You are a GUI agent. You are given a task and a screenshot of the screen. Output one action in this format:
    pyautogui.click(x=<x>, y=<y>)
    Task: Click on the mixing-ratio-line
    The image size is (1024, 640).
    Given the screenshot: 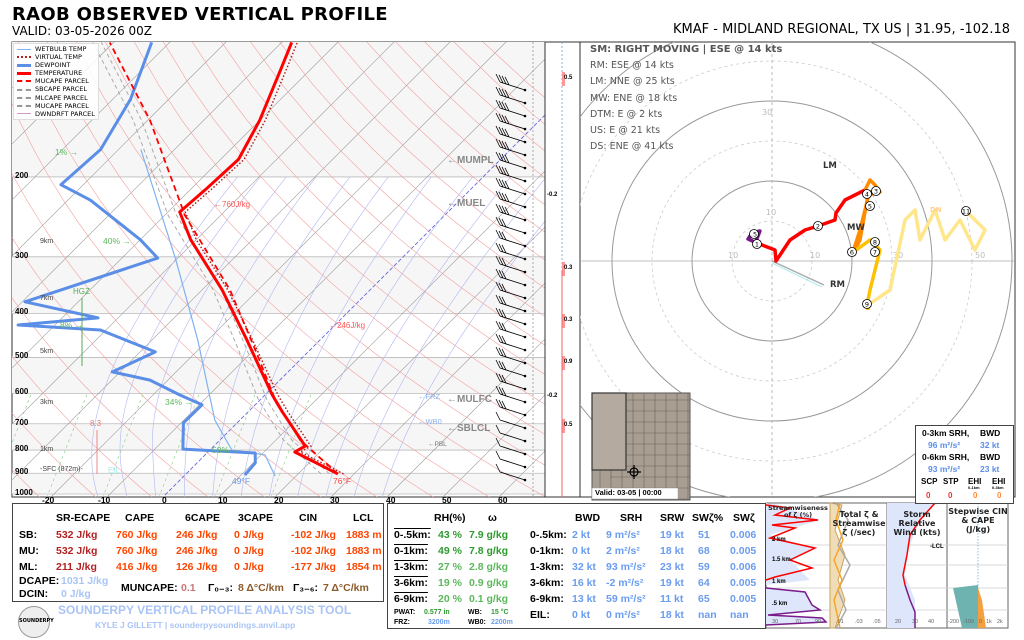 What is the action you would take?
    pyautogui.click(x=235, y=445)
    